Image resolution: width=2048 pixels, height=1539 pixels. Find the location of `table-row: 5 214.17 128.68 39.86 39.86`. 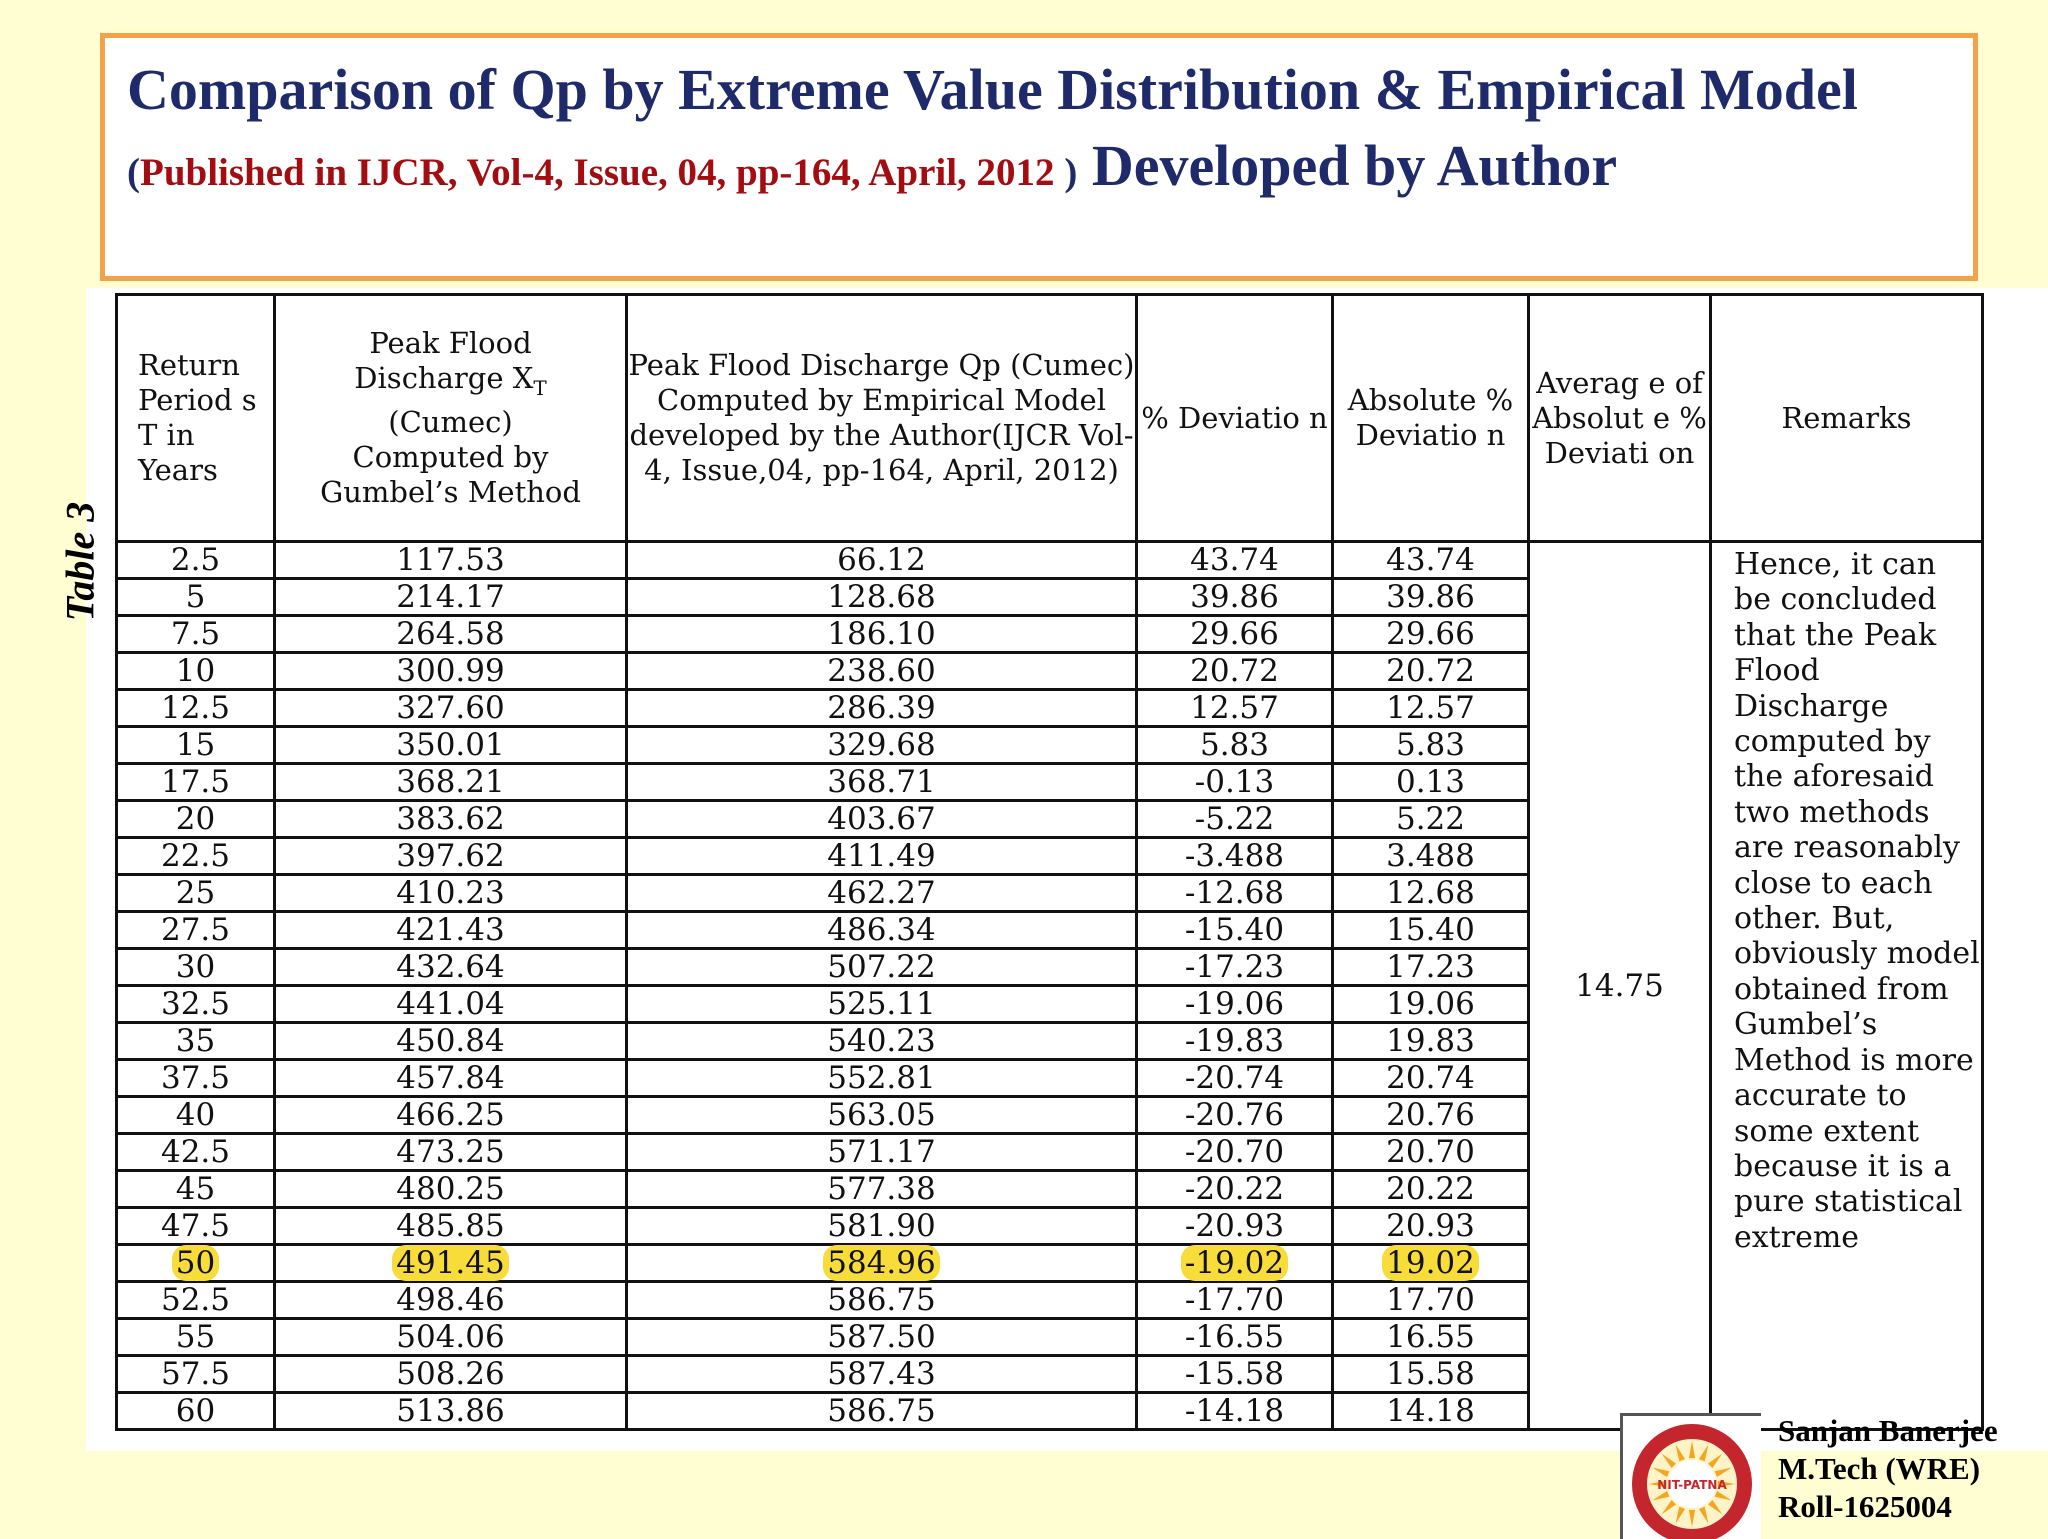

table-row: 5 214.17 128.68 39.86 39.86 is located at coordinates (1049, 597).